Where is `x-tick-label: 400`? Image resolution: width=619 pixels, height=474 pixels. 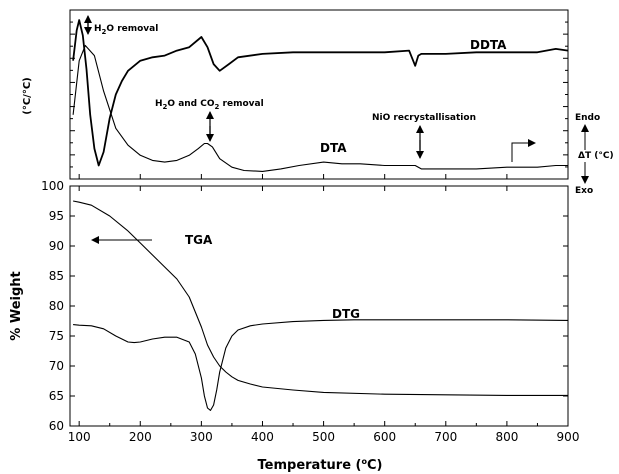
x-tick-label: 400 is located at coordinates (262, 437).